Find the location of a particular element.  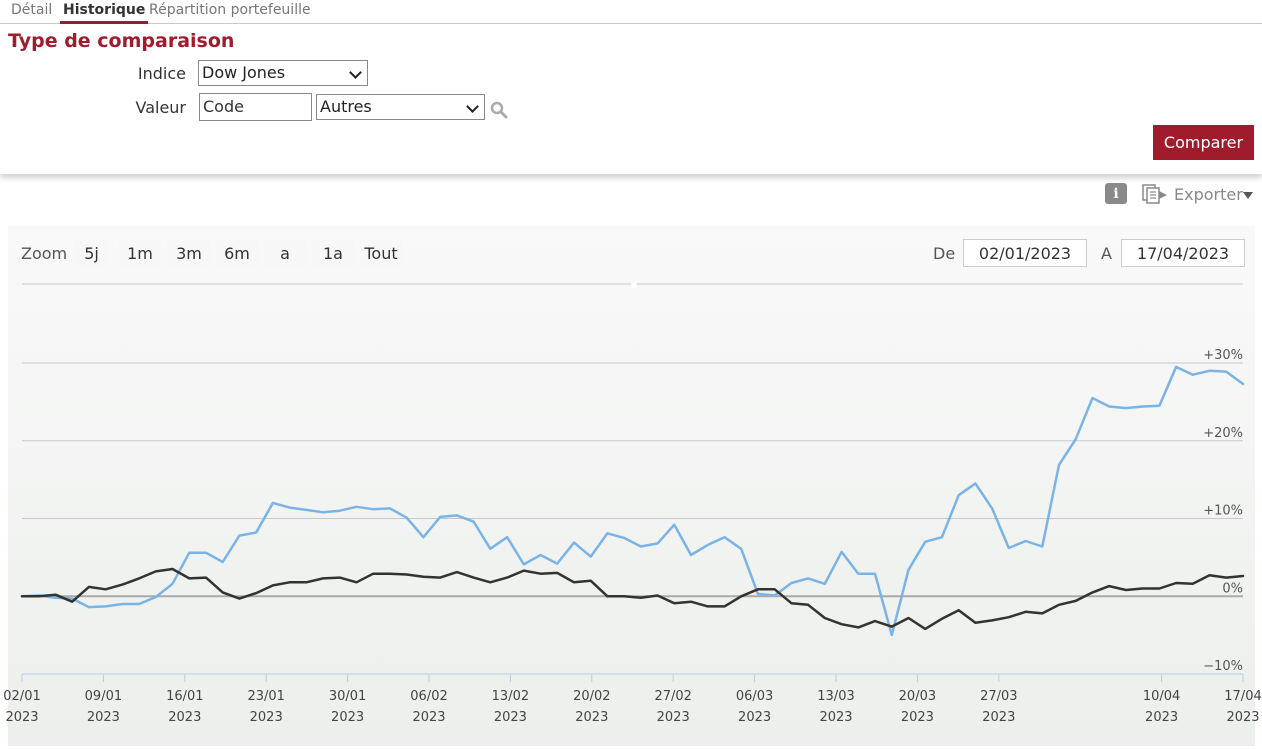

series-line is located at coordinates (632, 599).